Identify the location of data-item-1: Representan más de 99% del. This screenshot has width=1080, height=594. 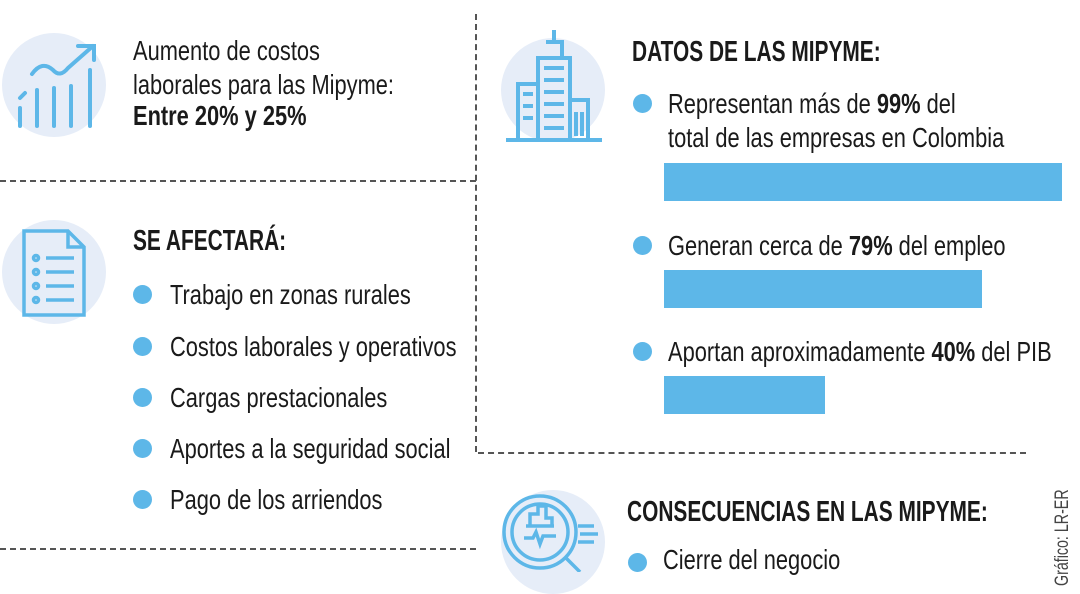
(812, 103).